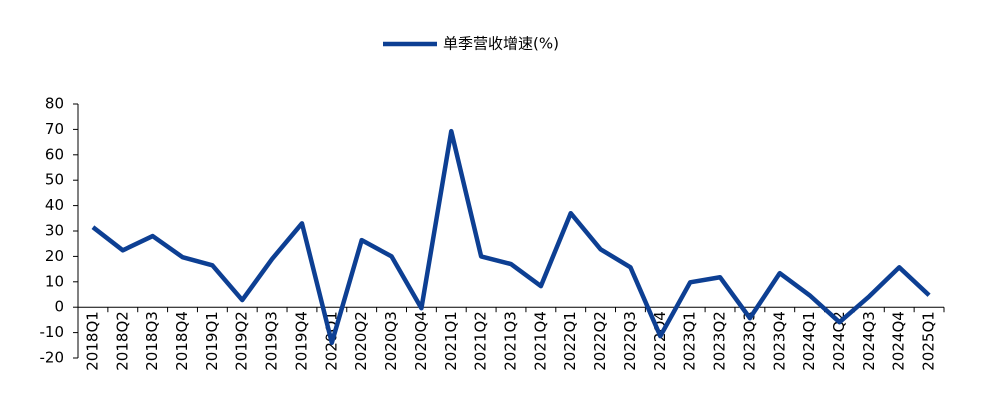  What do you see at coordinates (451, 341) in the screenshot?
I see `x-tick-label: 2021Q1` at bounding box center [451, 341].